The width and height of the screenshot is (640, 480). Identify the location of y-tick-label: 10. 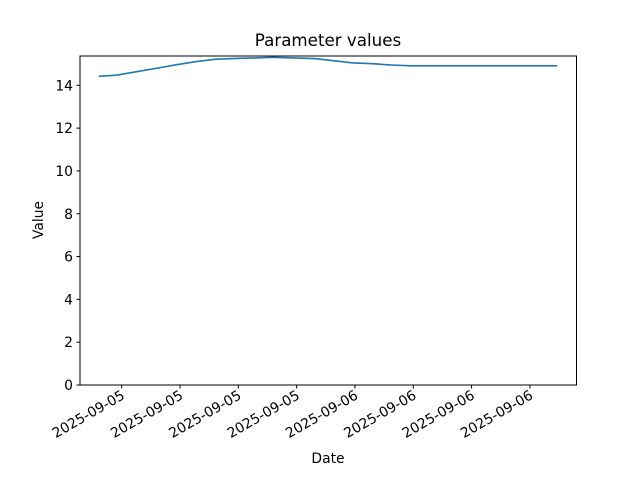
(64, 172).